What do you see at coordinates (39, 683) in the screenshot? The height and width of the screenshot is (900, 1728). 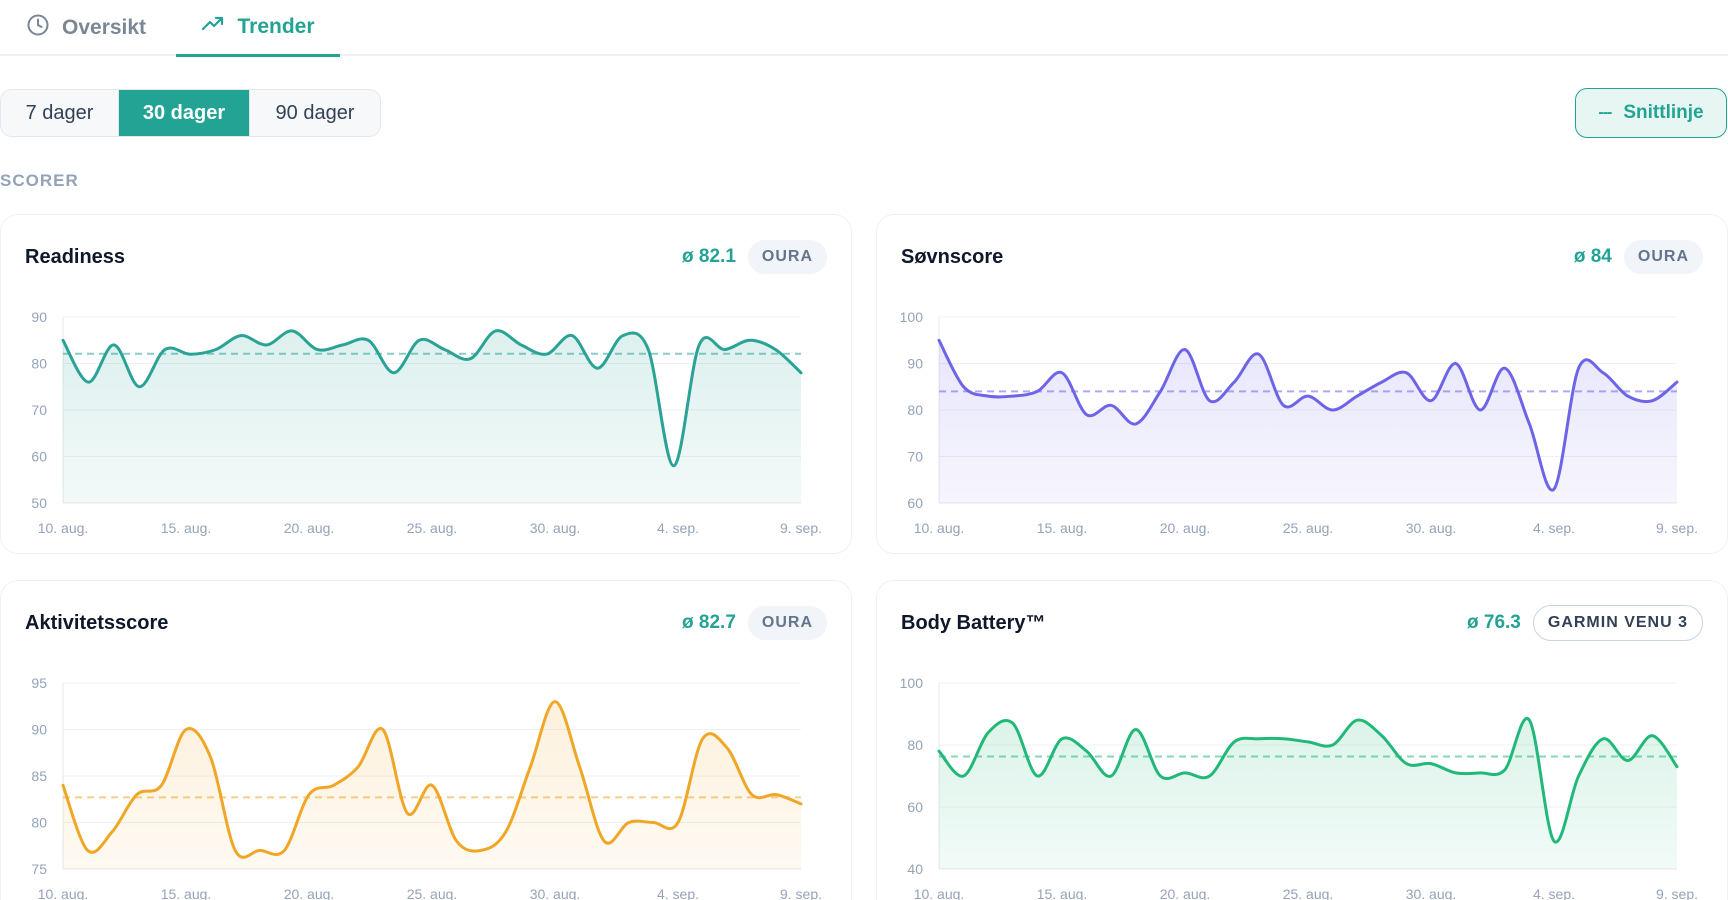 I see `y-tick-label: 95` at bounding box center [39, 683].